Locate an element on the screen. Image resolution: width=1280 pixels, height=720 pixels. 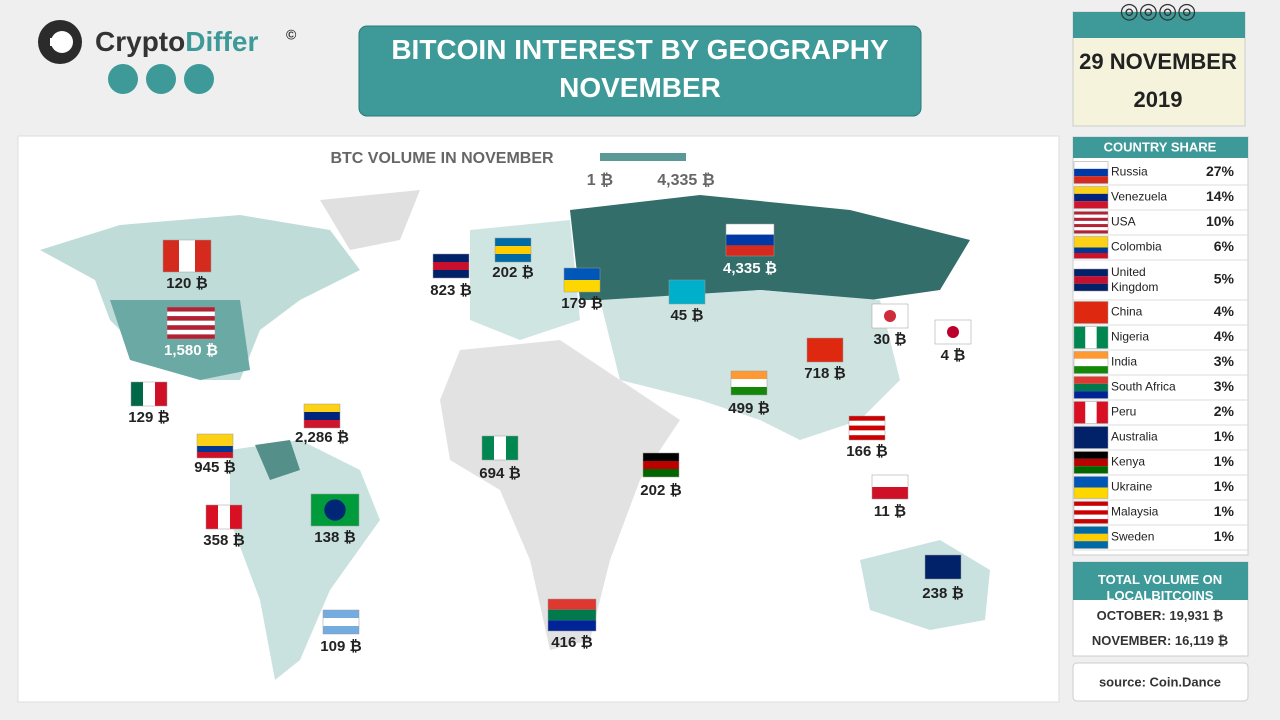
volume-label: 2,286 ₿ is located at coordinates (322, 437).